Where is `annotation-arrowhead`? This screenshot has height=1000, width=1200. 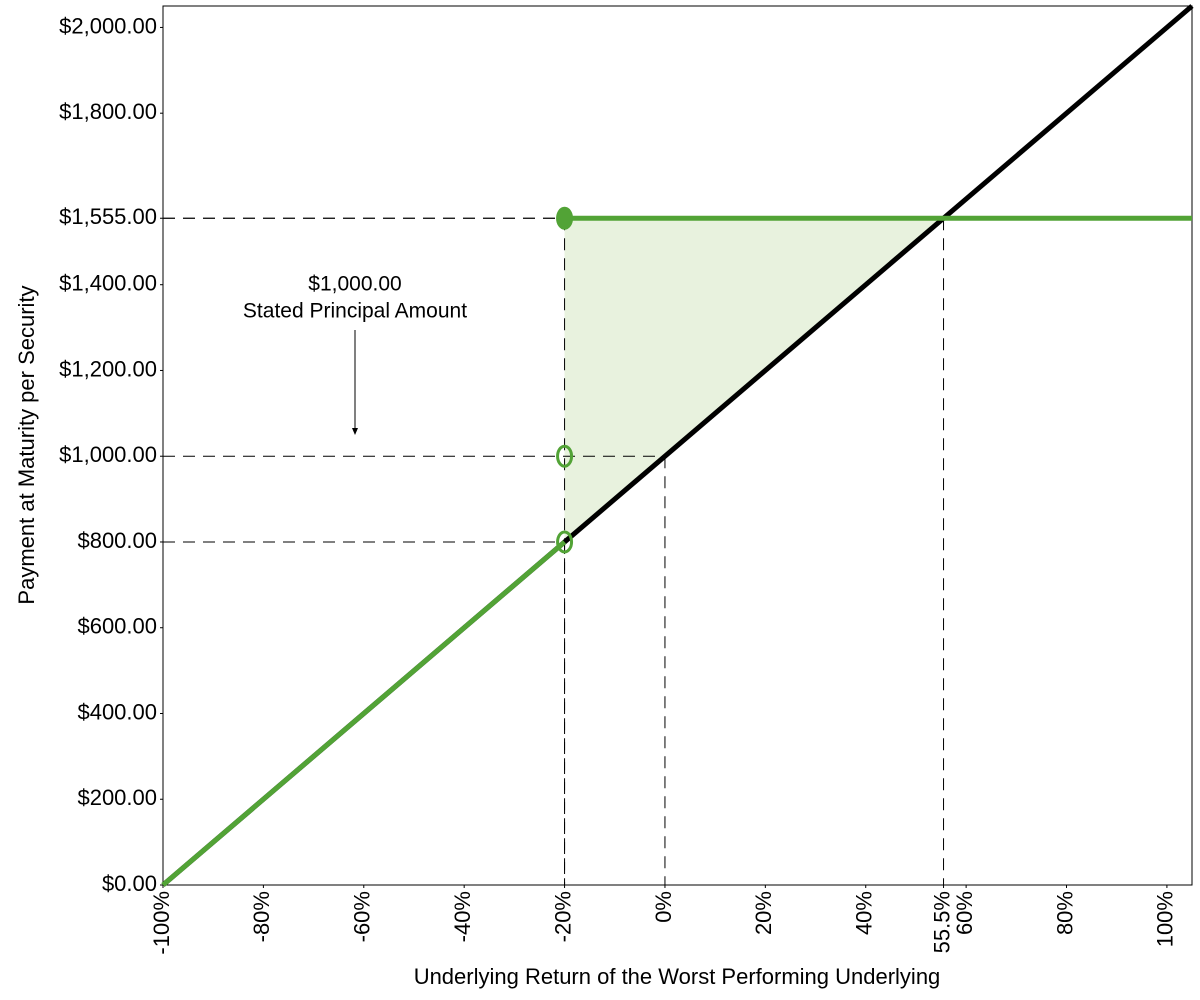
annotation-arrowhead is located at coordinates (355, 431).